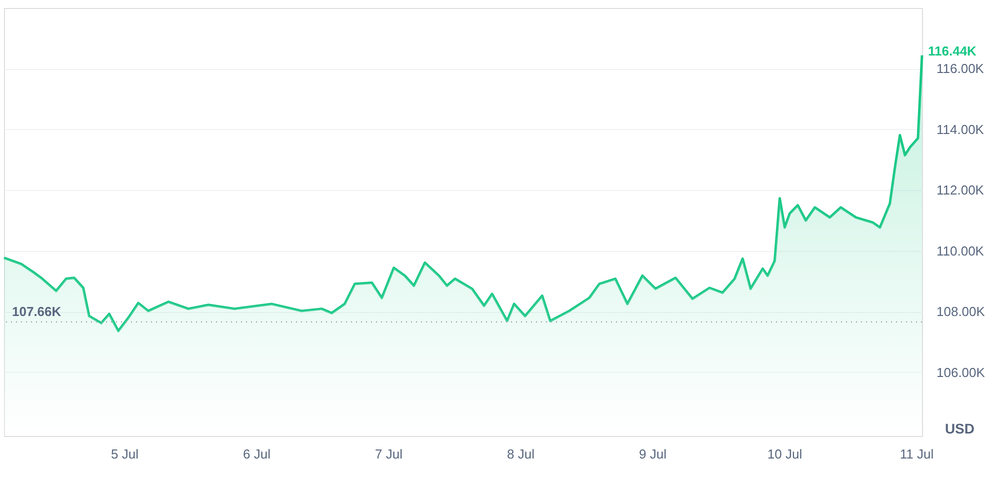 Image resolution: width=996 pixels, height=483 pixels. What do you see at coordinates (653, 454) in the screenshot?
I see `x-tick-label: 9 Jul` at bounding box center [653, 454].